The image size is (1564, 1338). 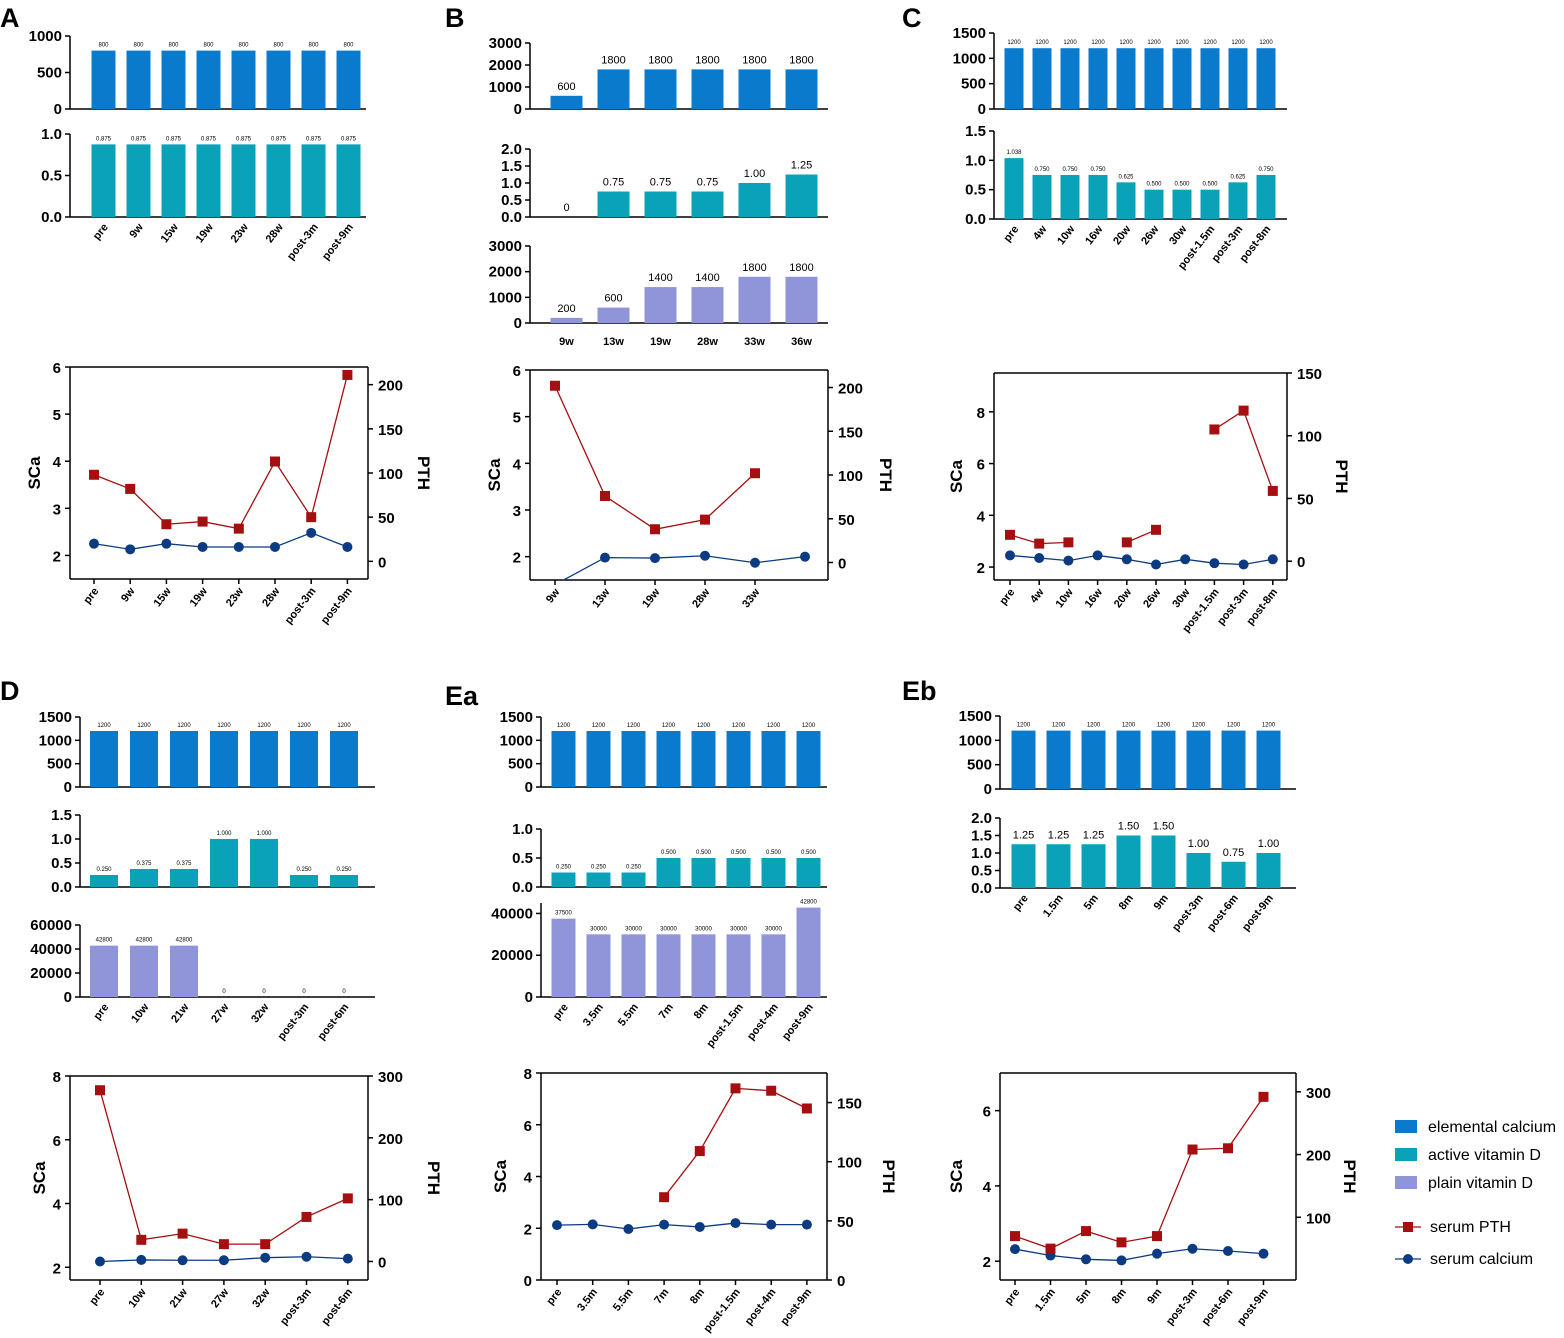 What do you see at coordinates (511, 183) in the screenshot?
I see `y-tick-label: 1.0` at bounding box center [511, 183].